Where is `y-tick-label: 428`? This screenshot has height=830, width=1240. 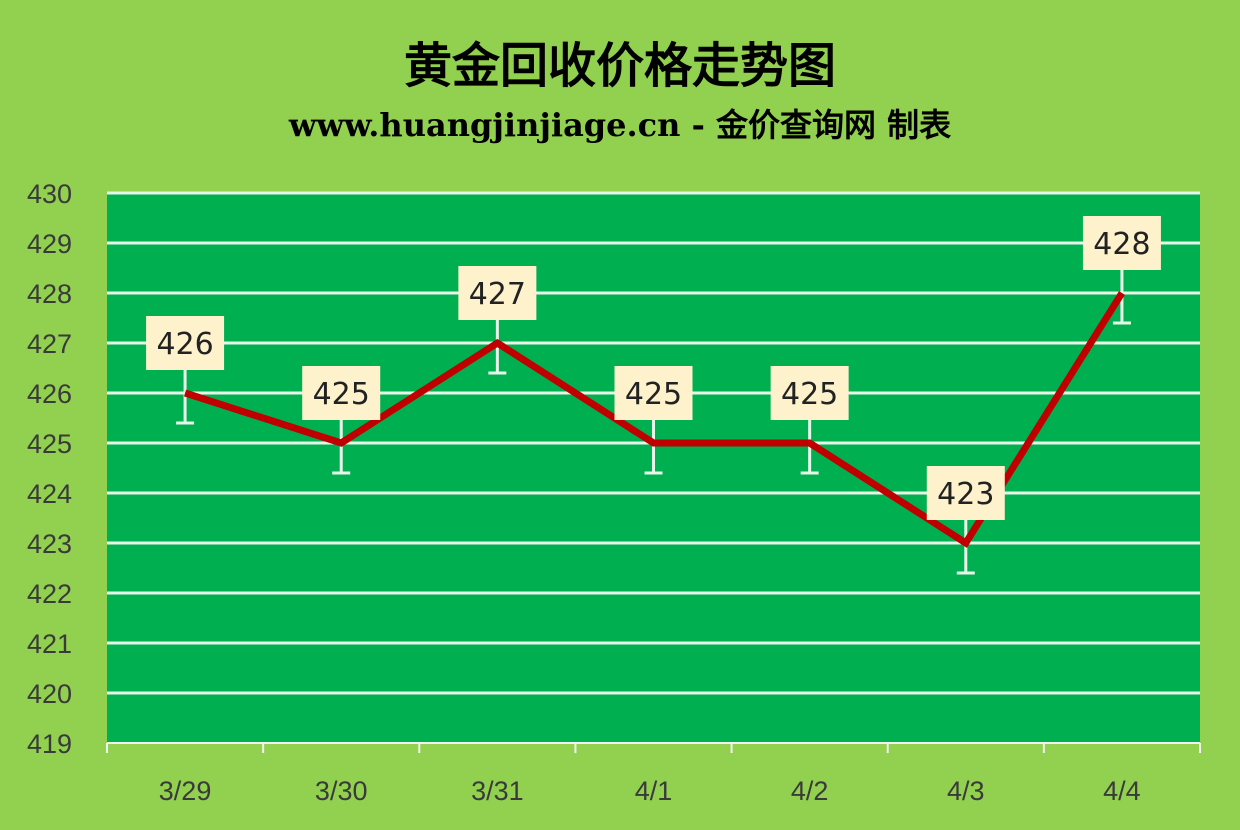 y-tick-label: 428 is located at coordinates (49, 294).